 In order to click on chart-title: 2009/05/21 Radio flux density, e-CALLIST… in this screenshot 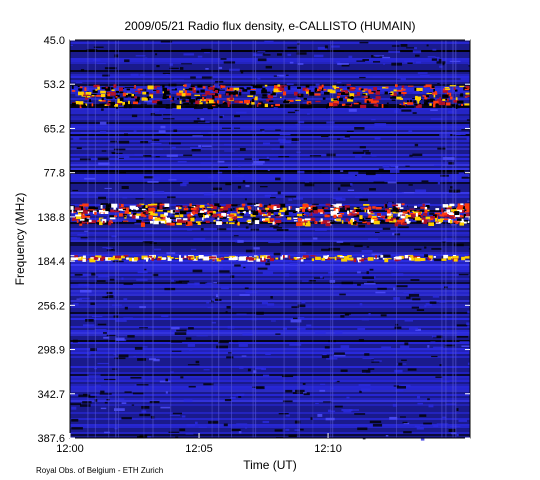, I will do `click(269, 26)`.